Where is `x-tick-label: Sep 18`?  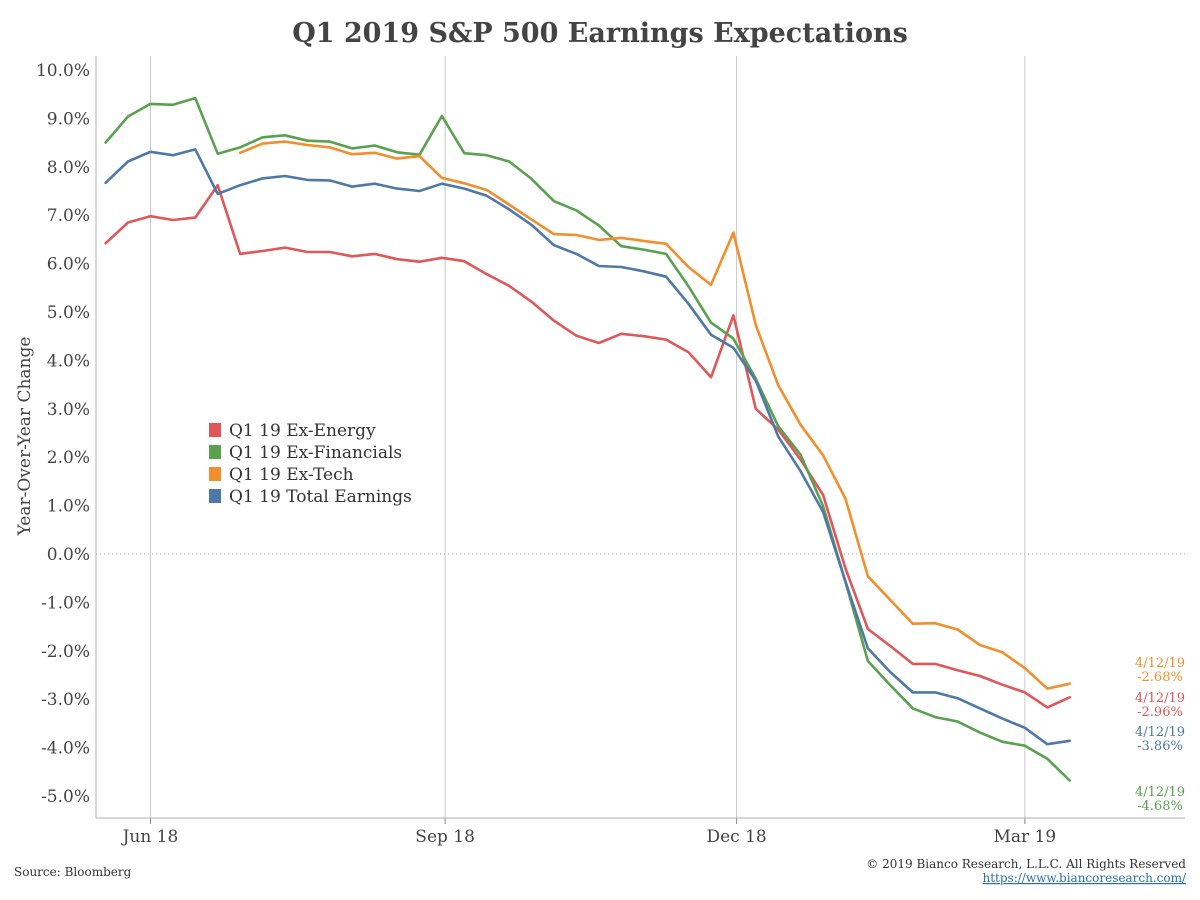
x-tick-label: Sep 18 is located at coordinates (445, 837).